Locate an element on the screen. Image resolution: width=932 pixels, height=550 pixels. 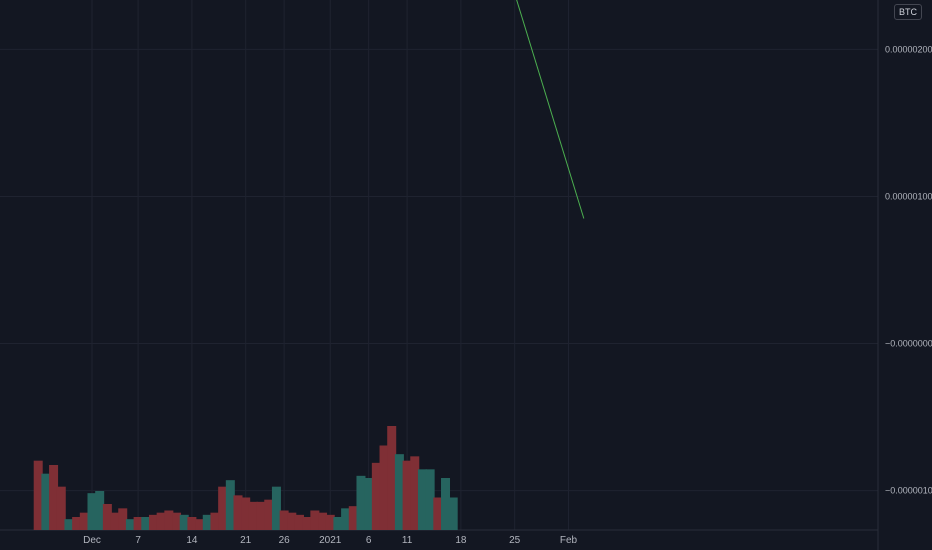
x-tick-label: 2021 is located at coordinates (330, 540).